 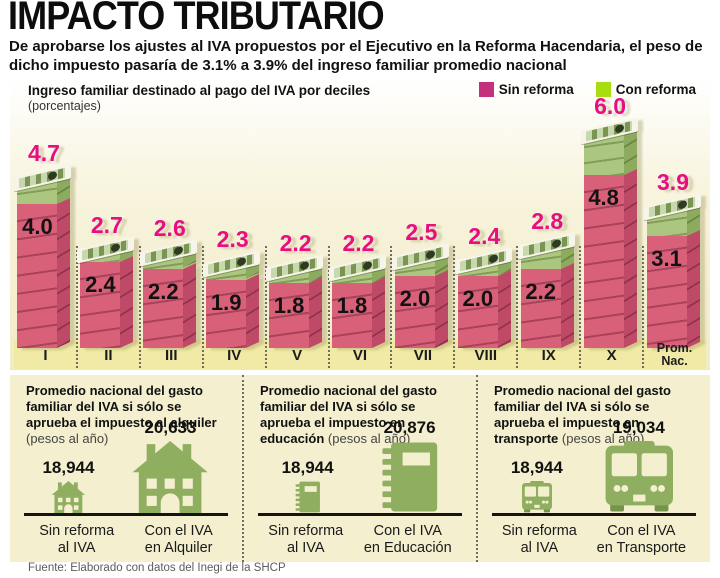 I want to click on page-title: IMPACTO TRIBUTARIO, so click(x=196, y=19).